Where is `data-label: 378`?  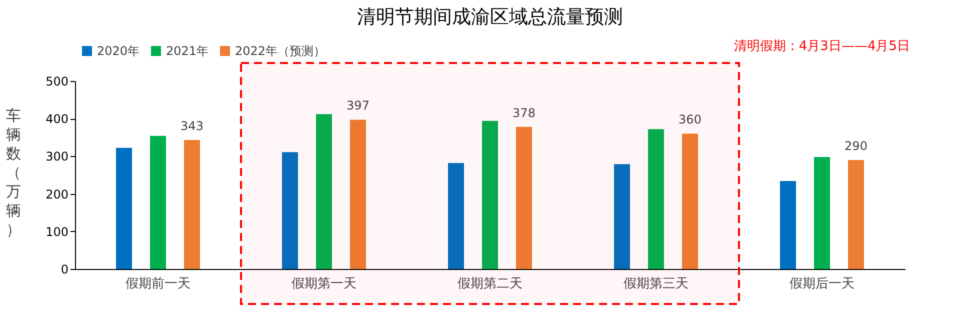
data-label: 378 is located at coordinates (524, 113).